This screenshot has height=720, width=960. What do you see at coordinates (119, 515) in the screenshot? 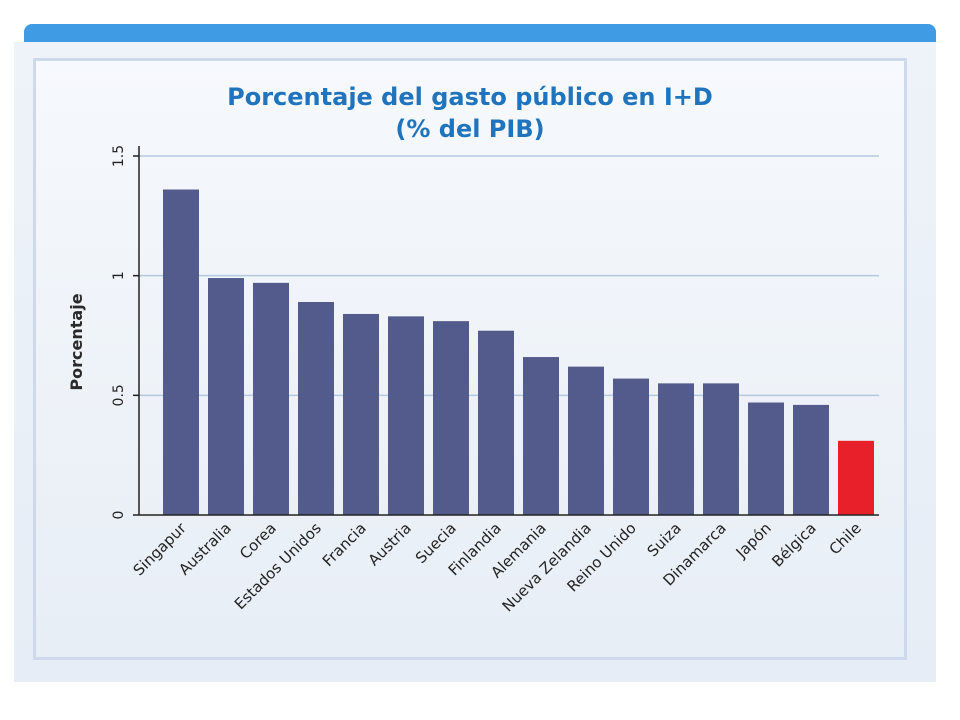
I see `y-tick-label: 0` at bounding box center [119, 515].